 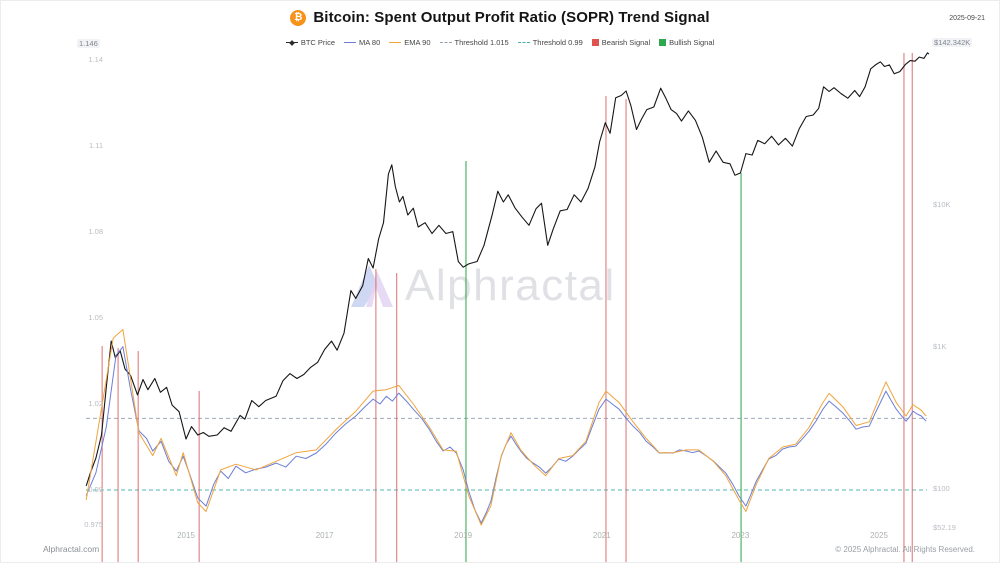 I want to click on copyright-text: © 2025 Alphractal. All Rights Reserved., so click(x=905, y=549).